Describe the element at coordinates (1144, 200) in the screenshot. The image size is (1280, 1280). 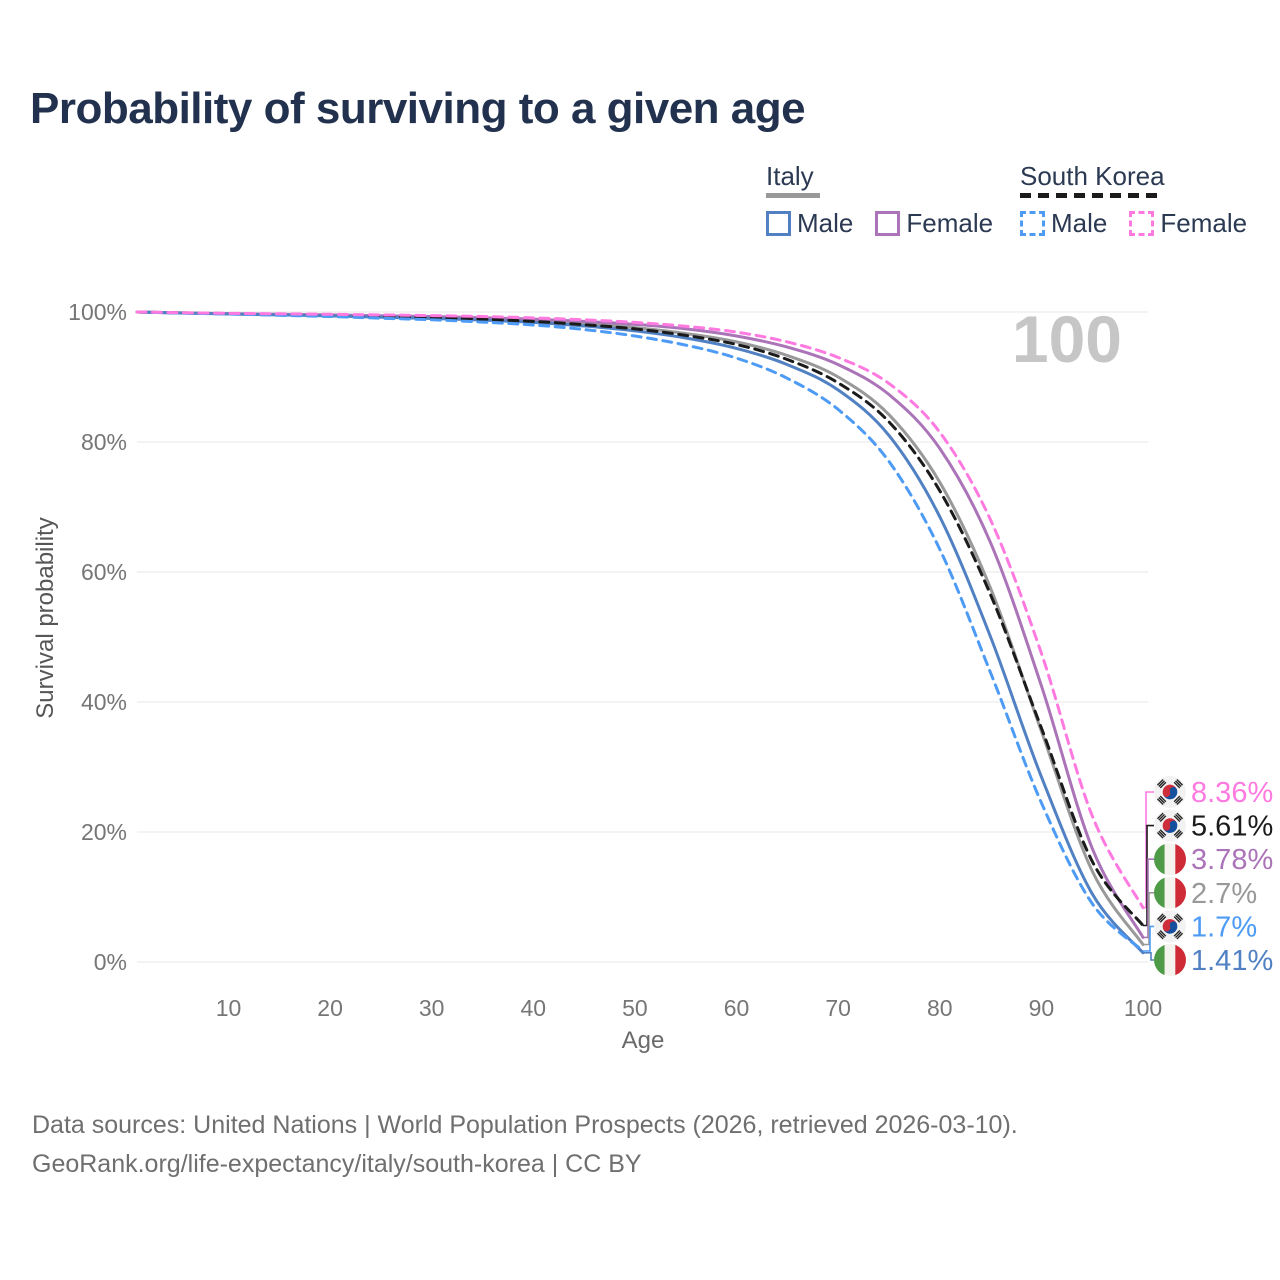
I see `legend-group-south-korea: South Korea Male Female` at that location.